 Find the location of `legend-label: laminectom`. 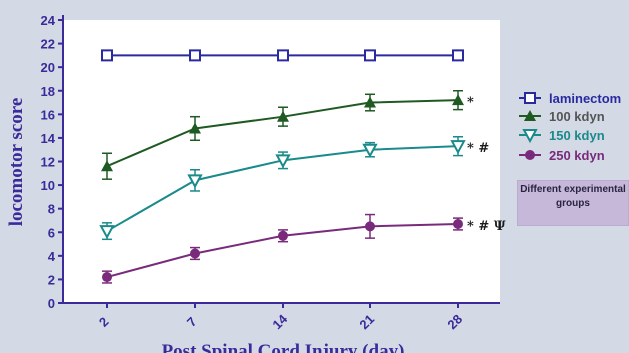

legend-label: laminectom is located at coordinates (585, 98).